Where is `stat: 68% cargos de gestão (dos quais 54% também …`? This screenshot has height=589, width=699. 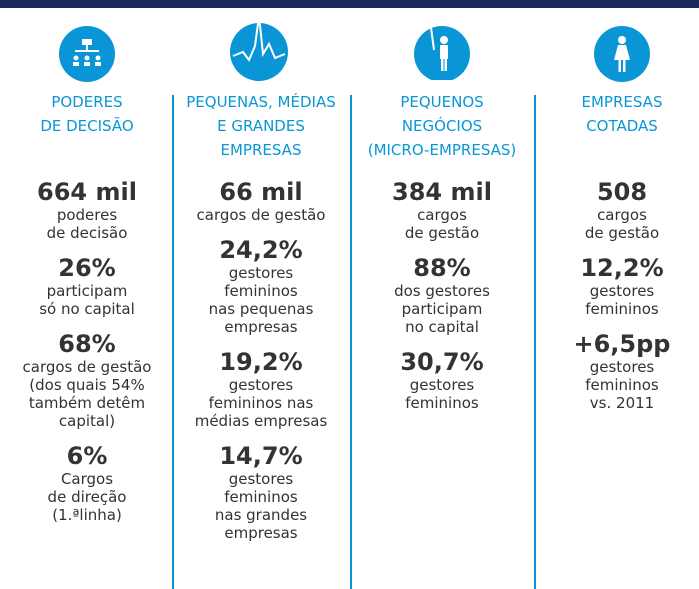
stat: 68% cargos de gestão (dos quais 54% também … is located at coordinates (87, 380).